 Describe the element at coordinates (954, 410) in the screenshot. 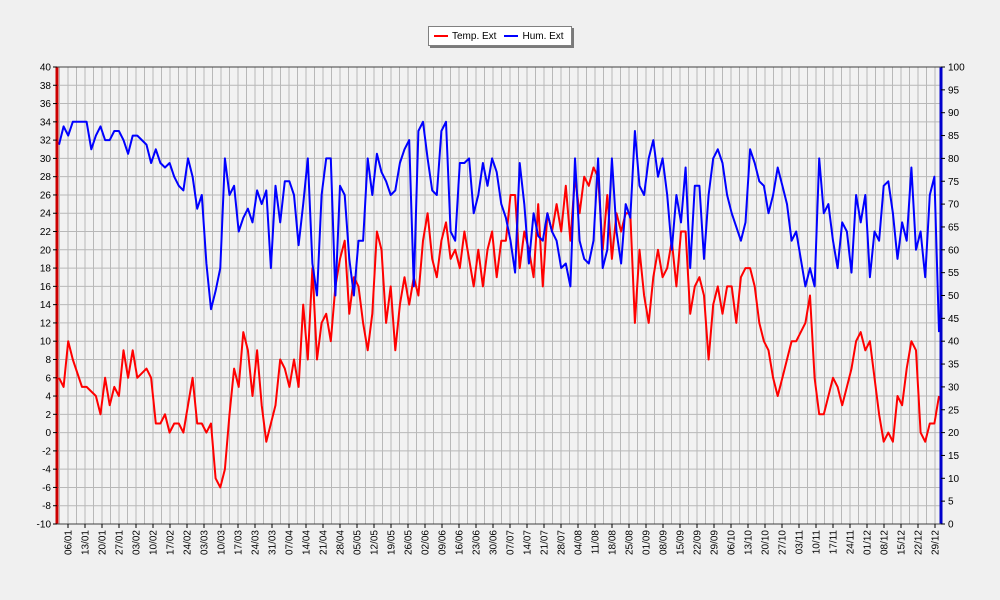

I see `right-tick-label: 25` at that location.